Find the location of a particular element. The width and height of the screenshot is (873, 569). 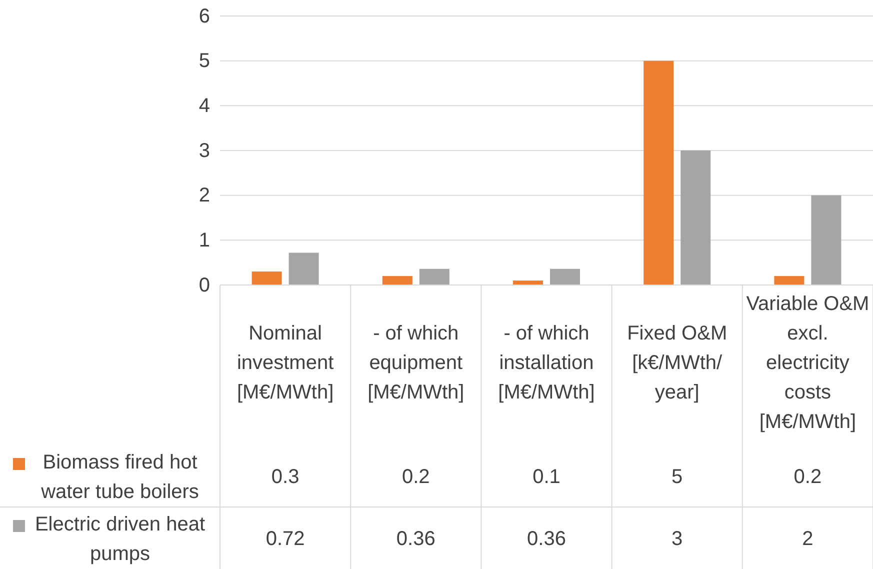

y-tick-label: 5 is located at coordinates (204, 61).